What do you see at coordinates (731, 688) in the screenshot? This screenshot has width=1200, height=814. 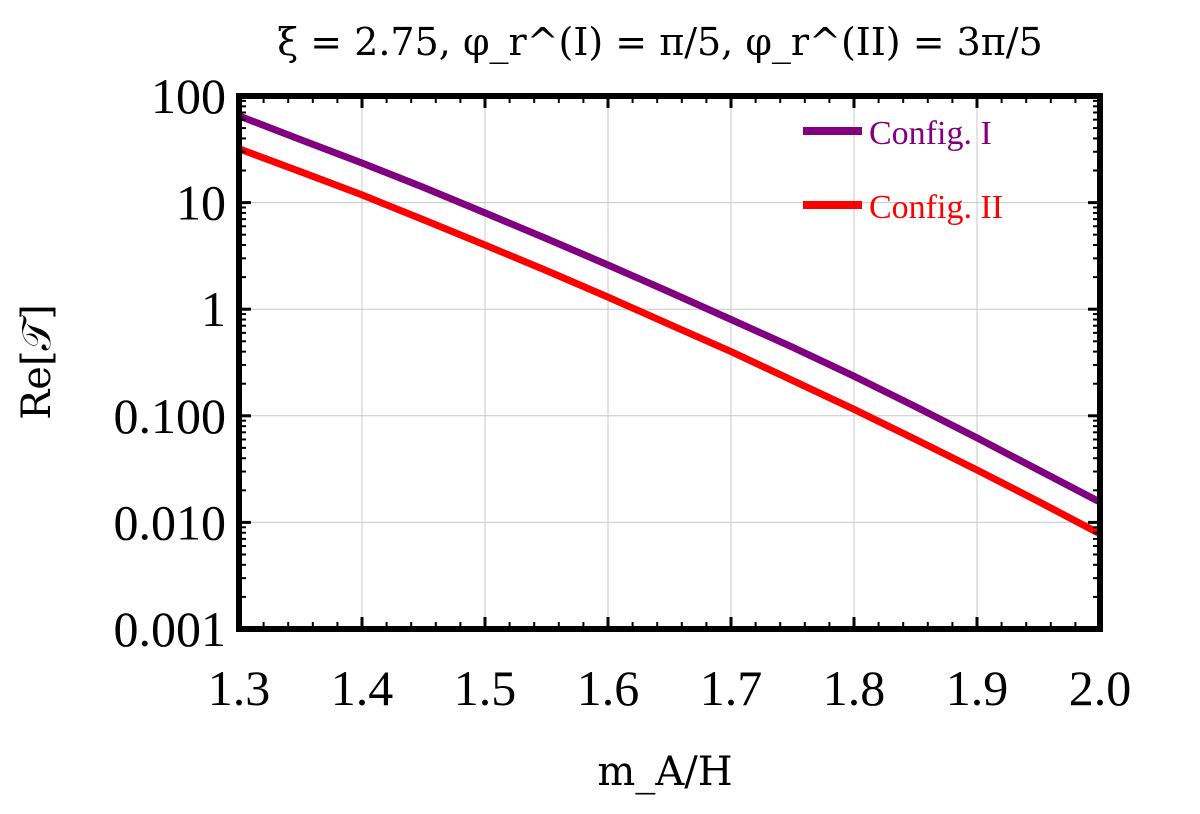 I see `x-tick-label: 1.7` at bounding box center [731, 688].